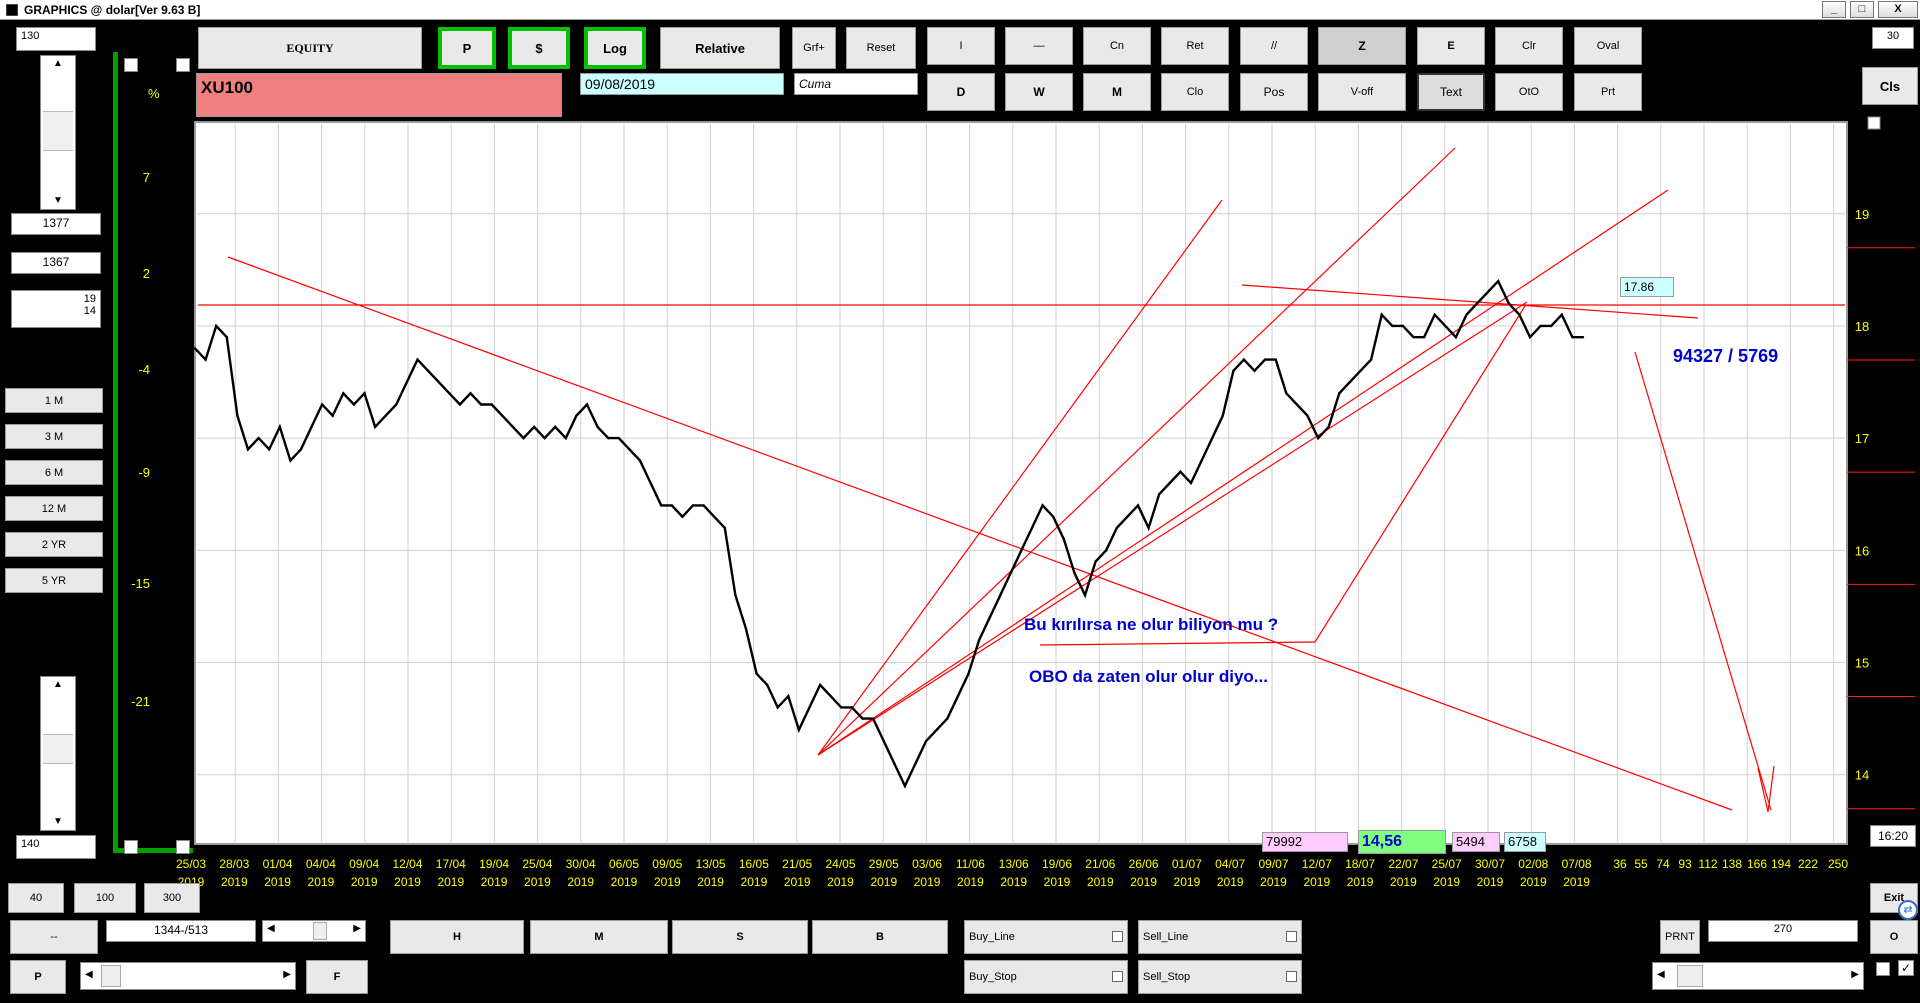 The width and height of the screenshot is (1920, 1003). Describe the element at coordinates (54, 436) in the screenshot. I see `period-3m-button: 3 M` at that location.